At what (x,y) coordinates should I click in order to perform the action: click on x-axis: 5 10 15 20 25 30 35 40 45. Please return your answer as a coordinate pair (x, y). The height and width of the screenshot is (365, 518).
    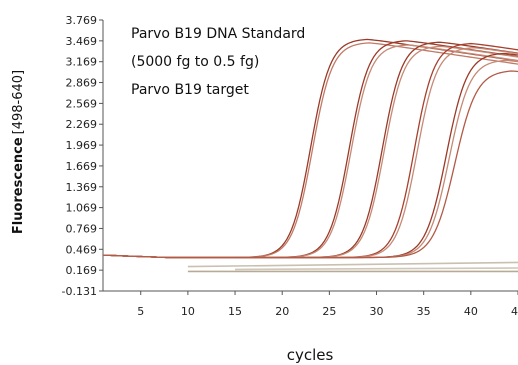
    Looking at the image, I should click on (310, 304).